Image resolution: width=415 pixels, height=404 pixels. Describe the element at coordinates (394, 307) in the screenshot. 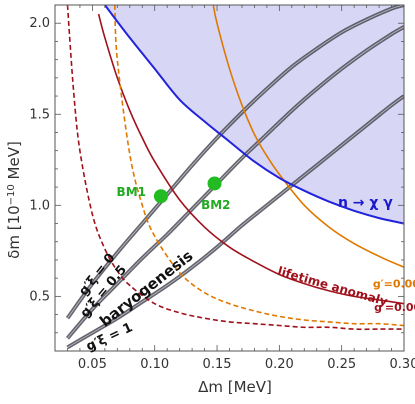

I see `annotation-label-3: g′=0.001` at that location.